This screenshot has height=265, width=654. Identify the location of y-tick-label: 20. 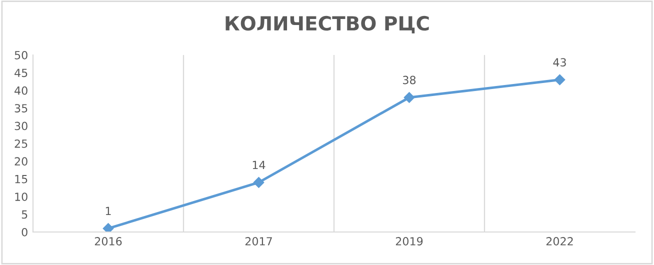
(21, 161).